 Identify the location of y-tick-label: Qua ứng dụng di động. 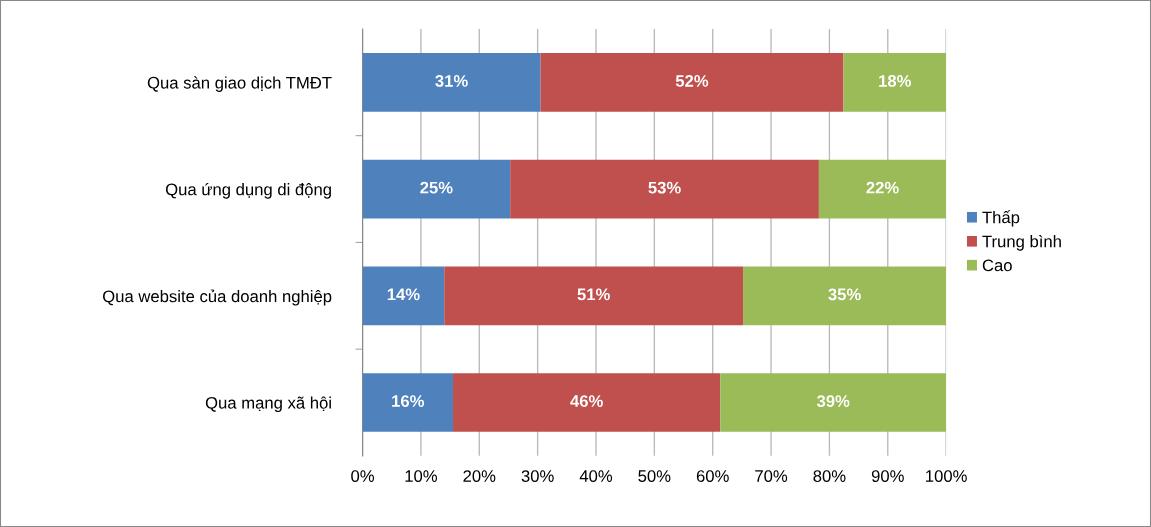
(248, 190).